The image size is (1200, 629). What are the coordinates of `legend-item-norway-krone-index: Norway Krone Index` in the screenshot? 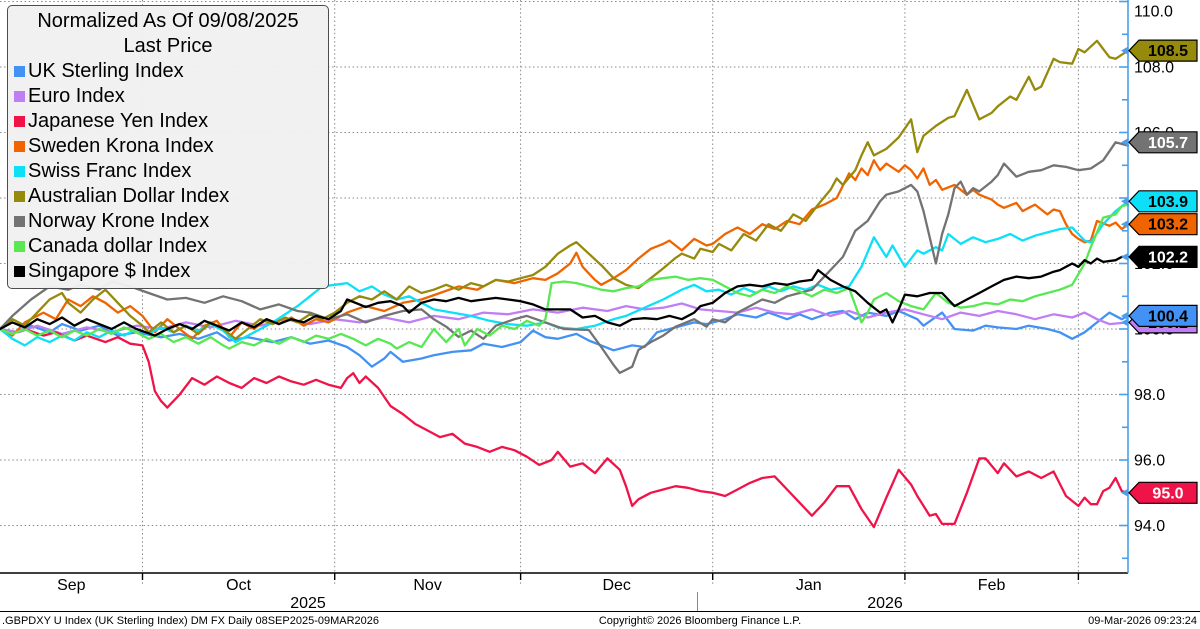 It's located at (168, 221).